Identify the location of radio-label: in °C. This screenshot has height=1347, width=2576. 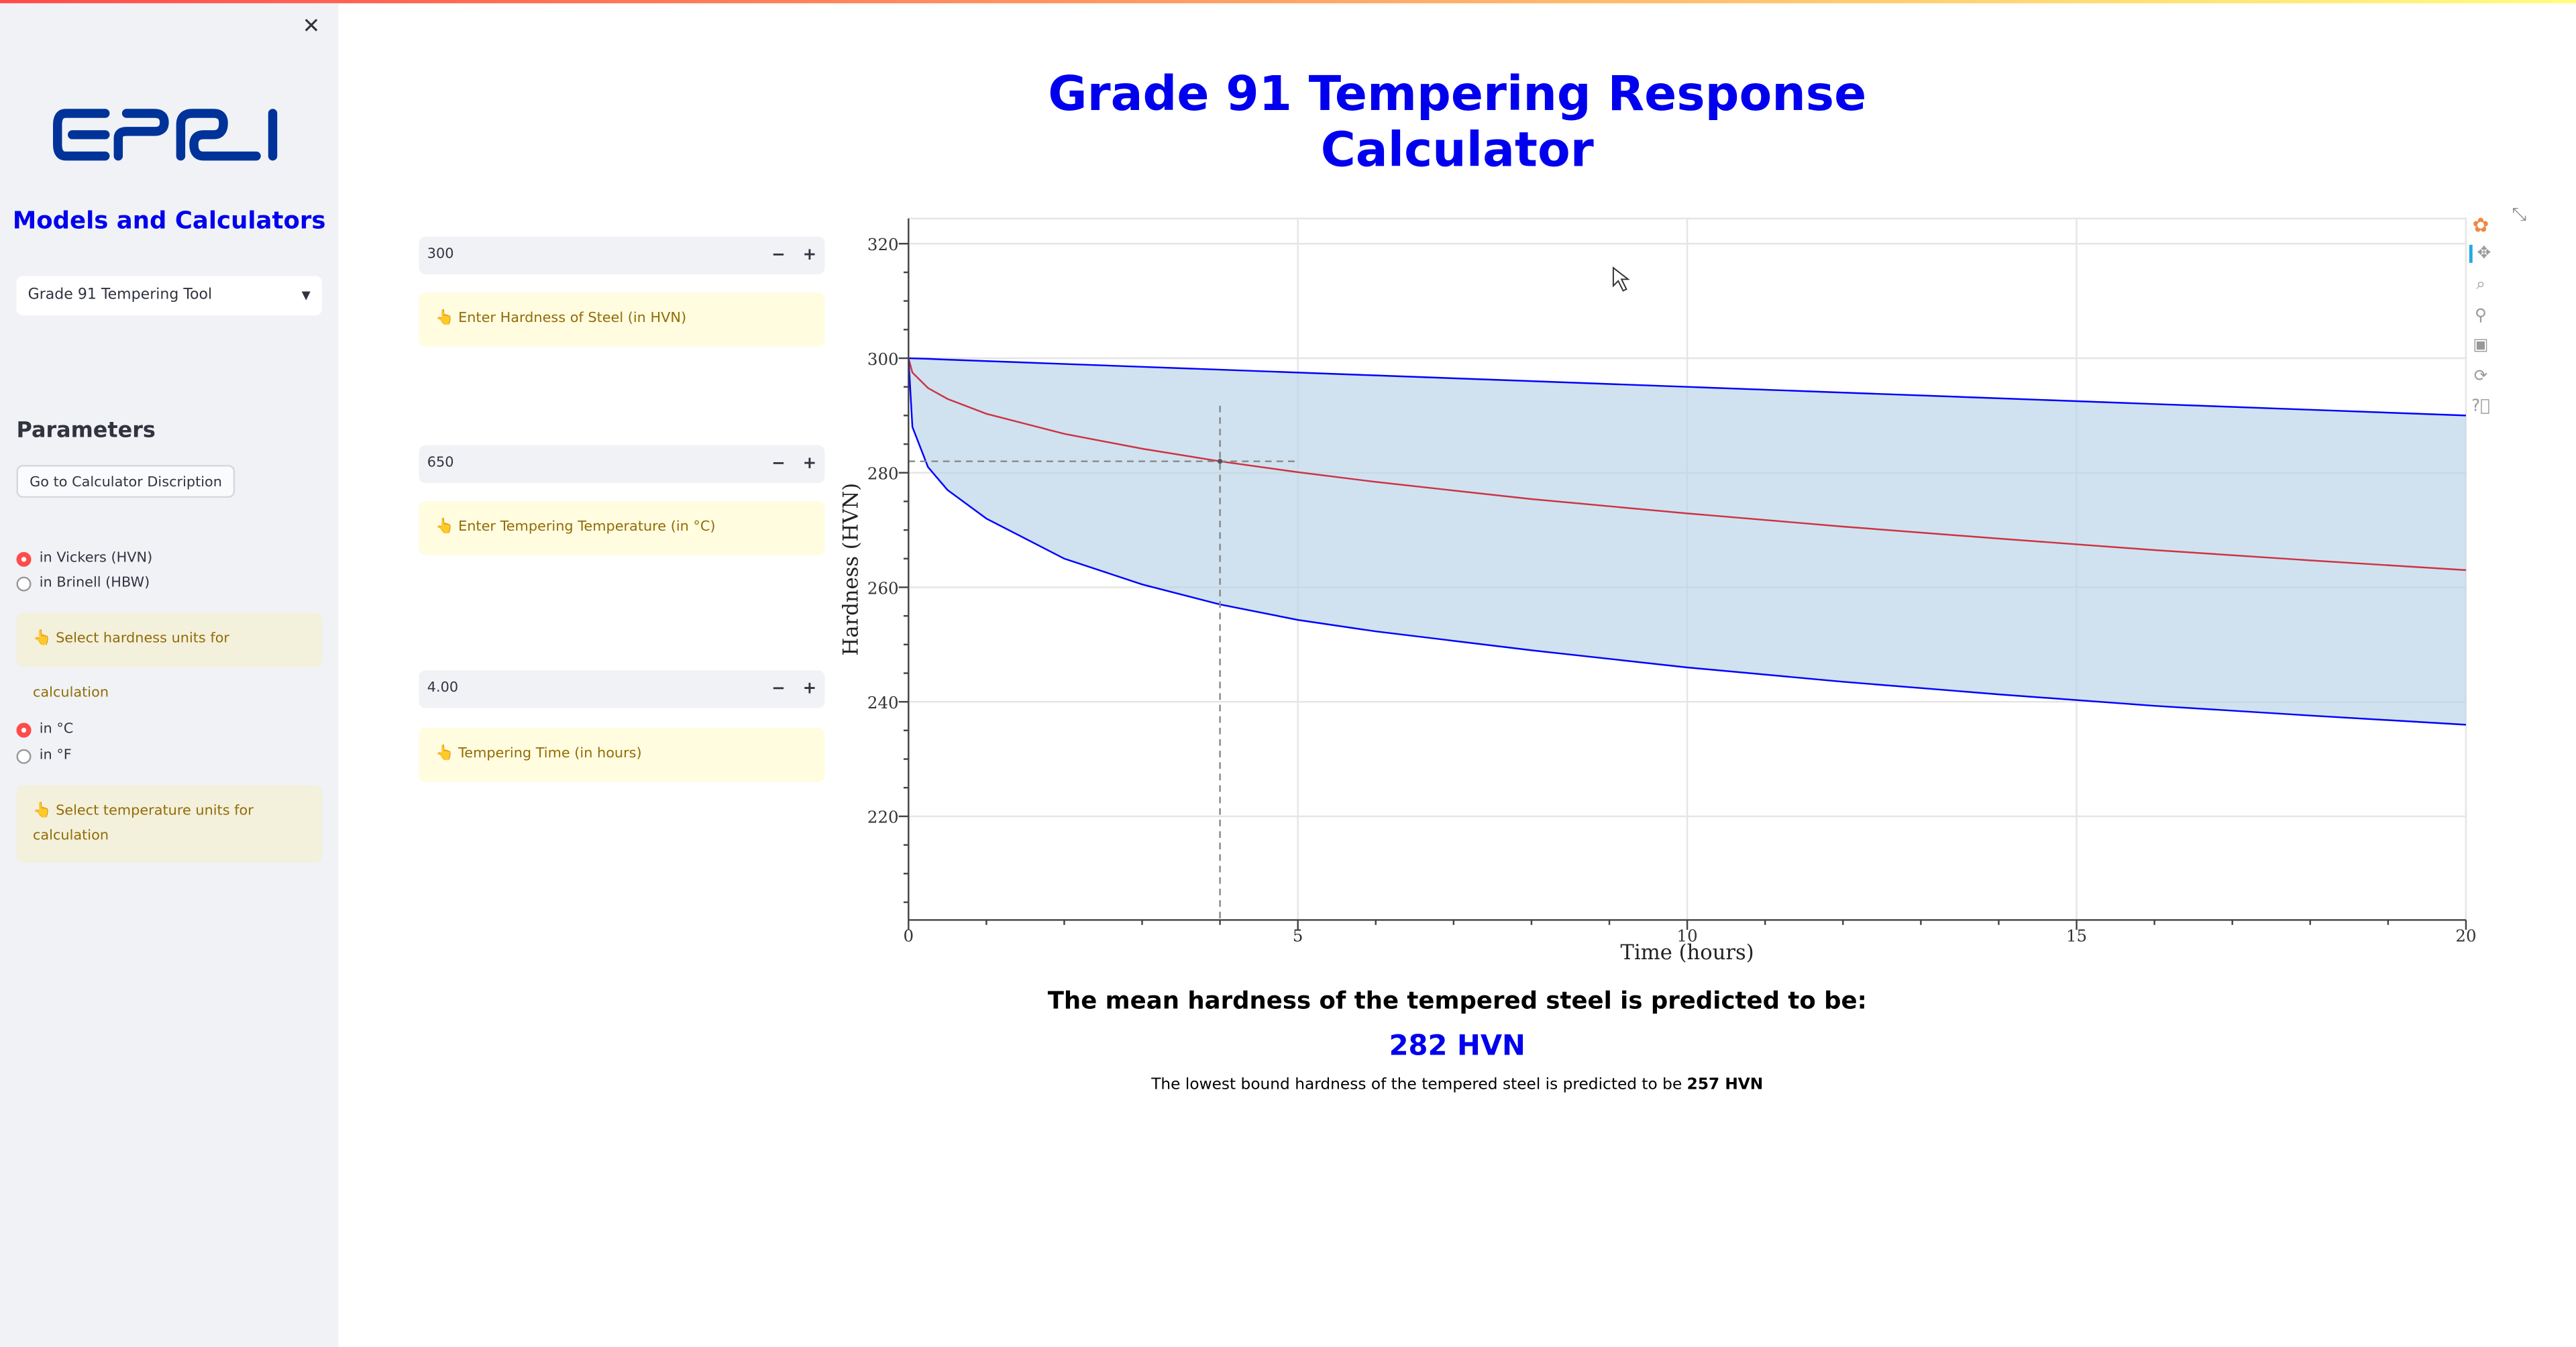
(56, 729).